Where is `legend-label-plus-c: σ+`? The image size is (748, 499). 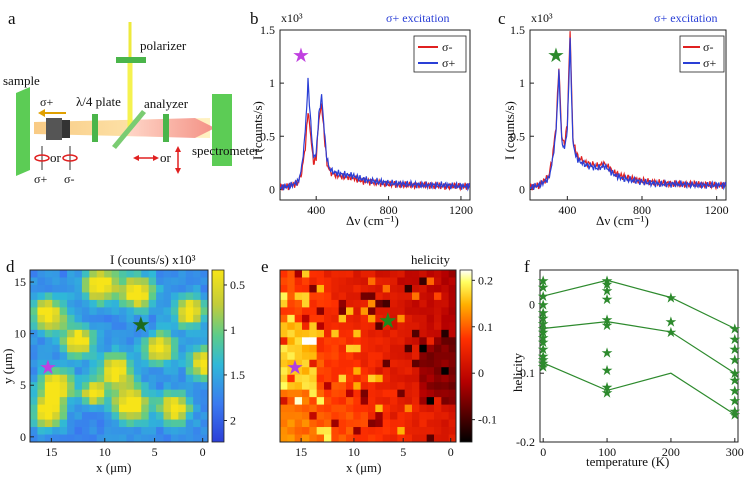
legend-label-plus-c: σ+ is located at coordinates (709, 63).